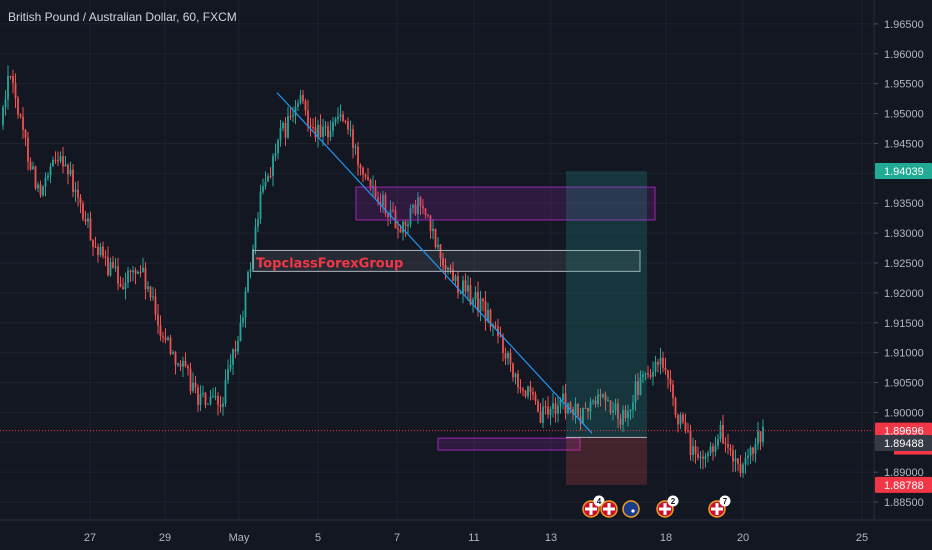 This screenshot has height=550, width=932. What do you see at coordinates (593, 506) in the screenshot?
I see `uk-flag-icon: 4` at bounding box center [593, 506].